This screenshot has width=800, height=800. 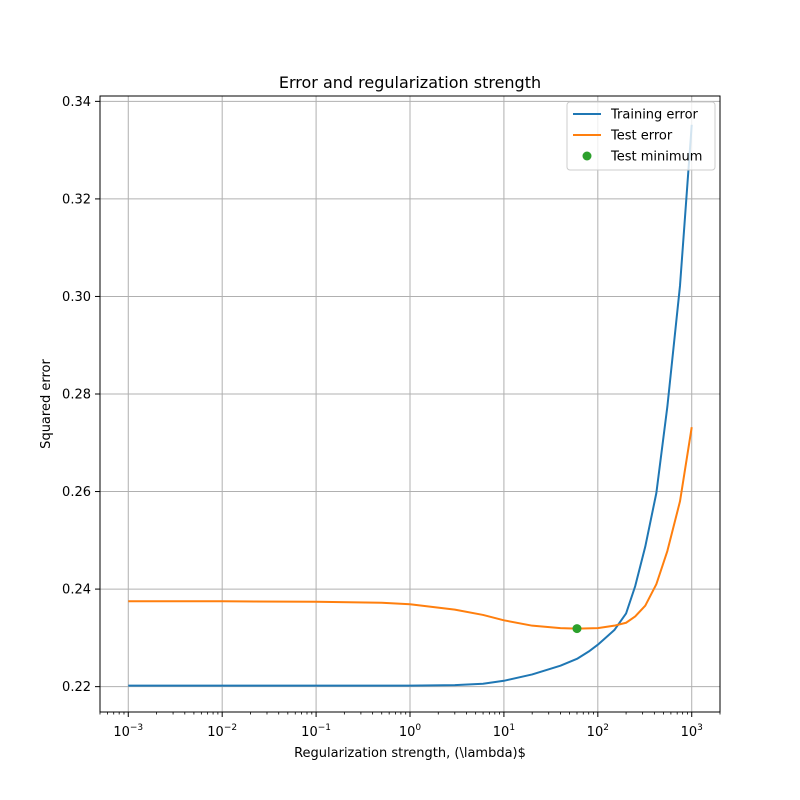 I want to click on y-tick-label: 0.22, so click(x=76, y=687).